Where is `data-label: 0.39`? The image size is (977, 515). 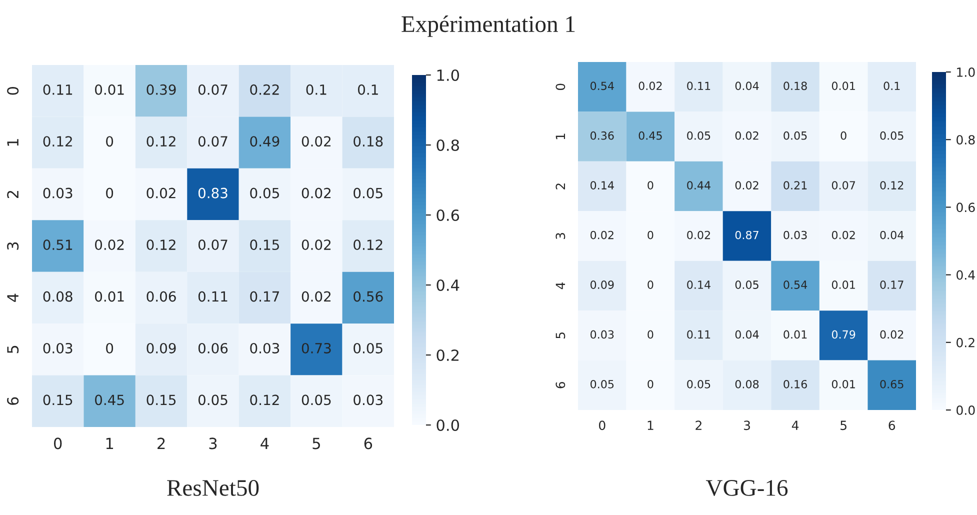
data-label: 0.39 is located at coordinates (161, 89).